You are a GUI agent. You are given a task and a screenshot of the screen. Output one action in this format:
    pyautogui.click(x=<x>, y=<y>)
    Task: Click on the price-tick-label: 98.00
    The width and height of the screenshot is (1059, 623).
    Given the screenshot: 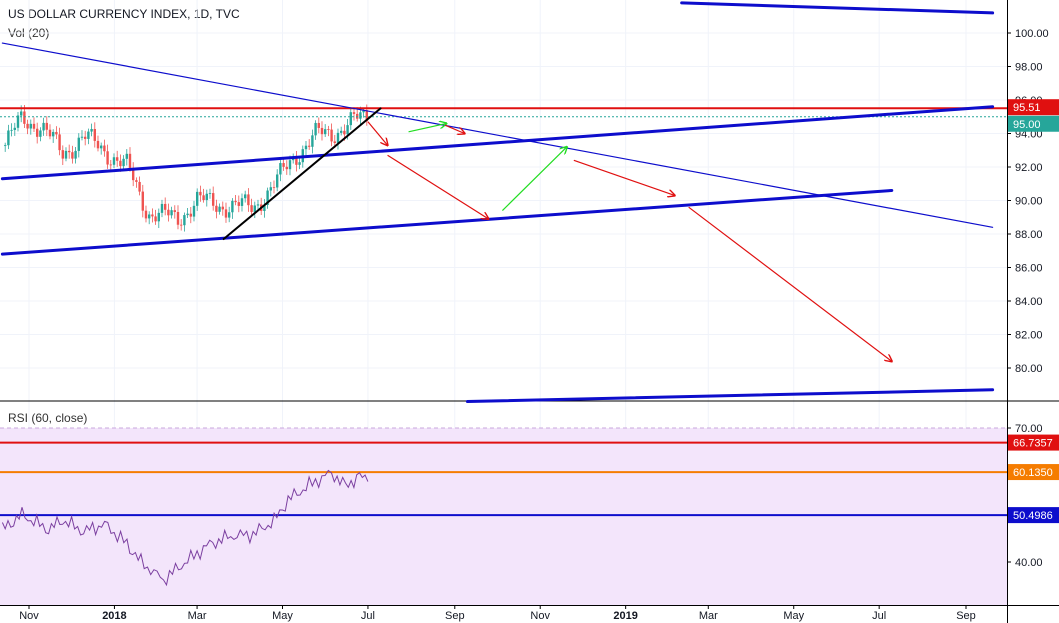 What is the action you would take?
    pyautogui.click(x=1029, y=68)
    